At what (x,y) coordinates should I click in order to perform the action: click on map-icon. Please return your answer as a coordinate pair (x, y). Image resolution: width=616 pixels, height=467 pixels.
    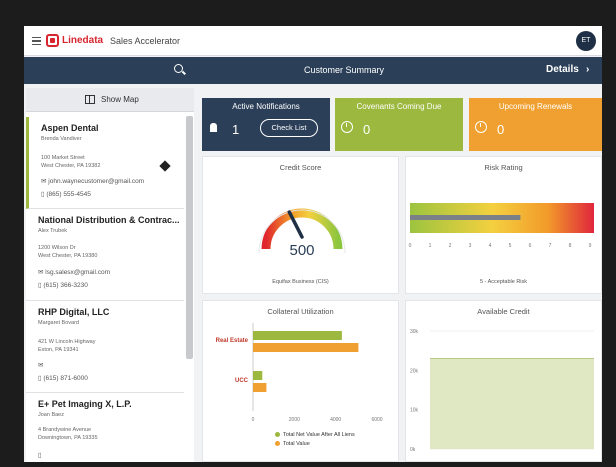
    Looking at the image, I should click on (90, 99).